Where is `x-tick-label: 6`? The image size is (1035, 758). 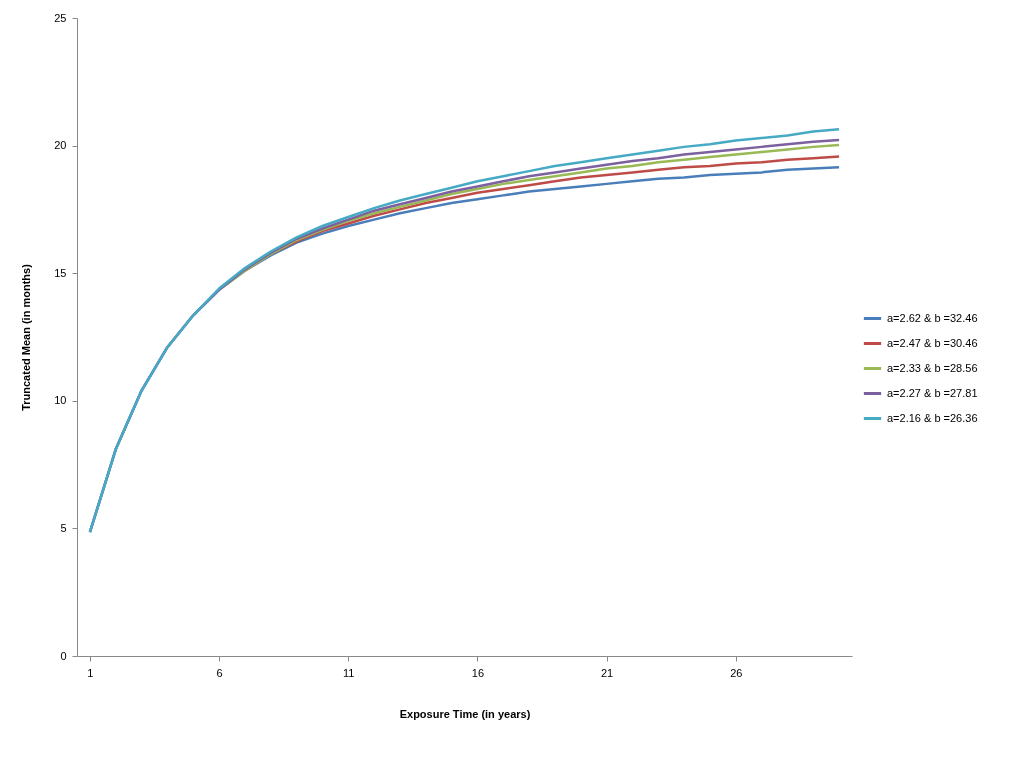
x-tick-label: 6 is located at coordinates (219, 672).